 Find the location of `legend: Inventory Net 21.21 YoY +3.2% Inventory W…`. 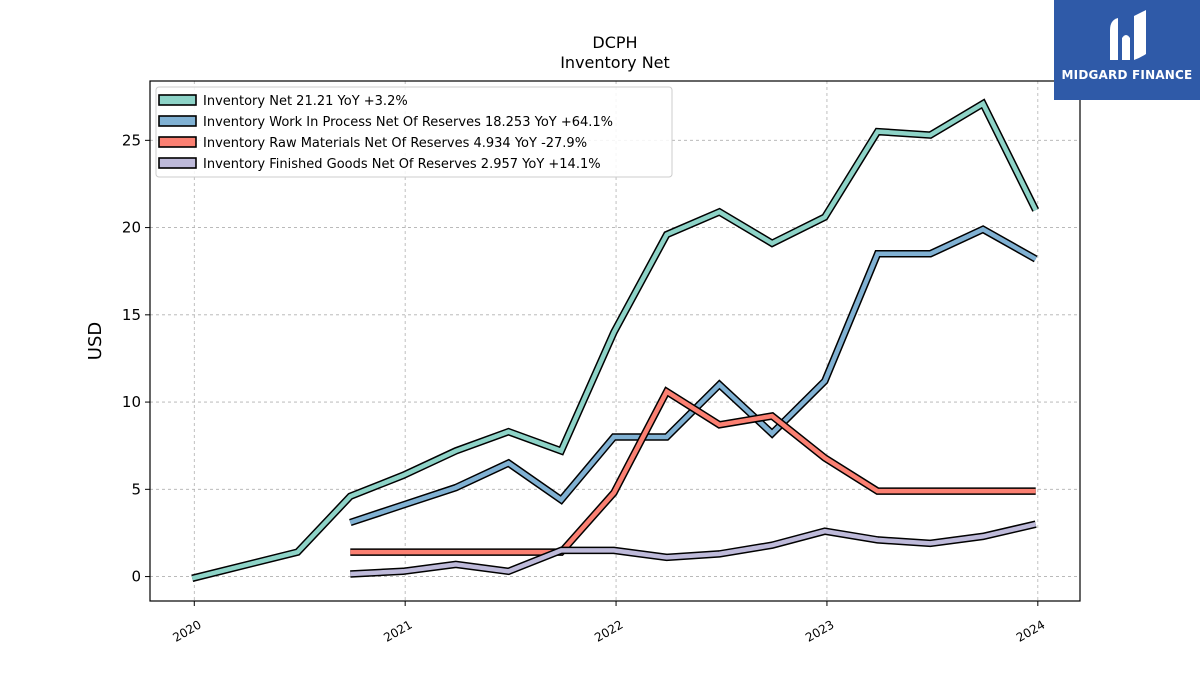

legend: Inventory Net 21.21 YoY +3.2% Inventory W… is located at coordinates (414, 132).